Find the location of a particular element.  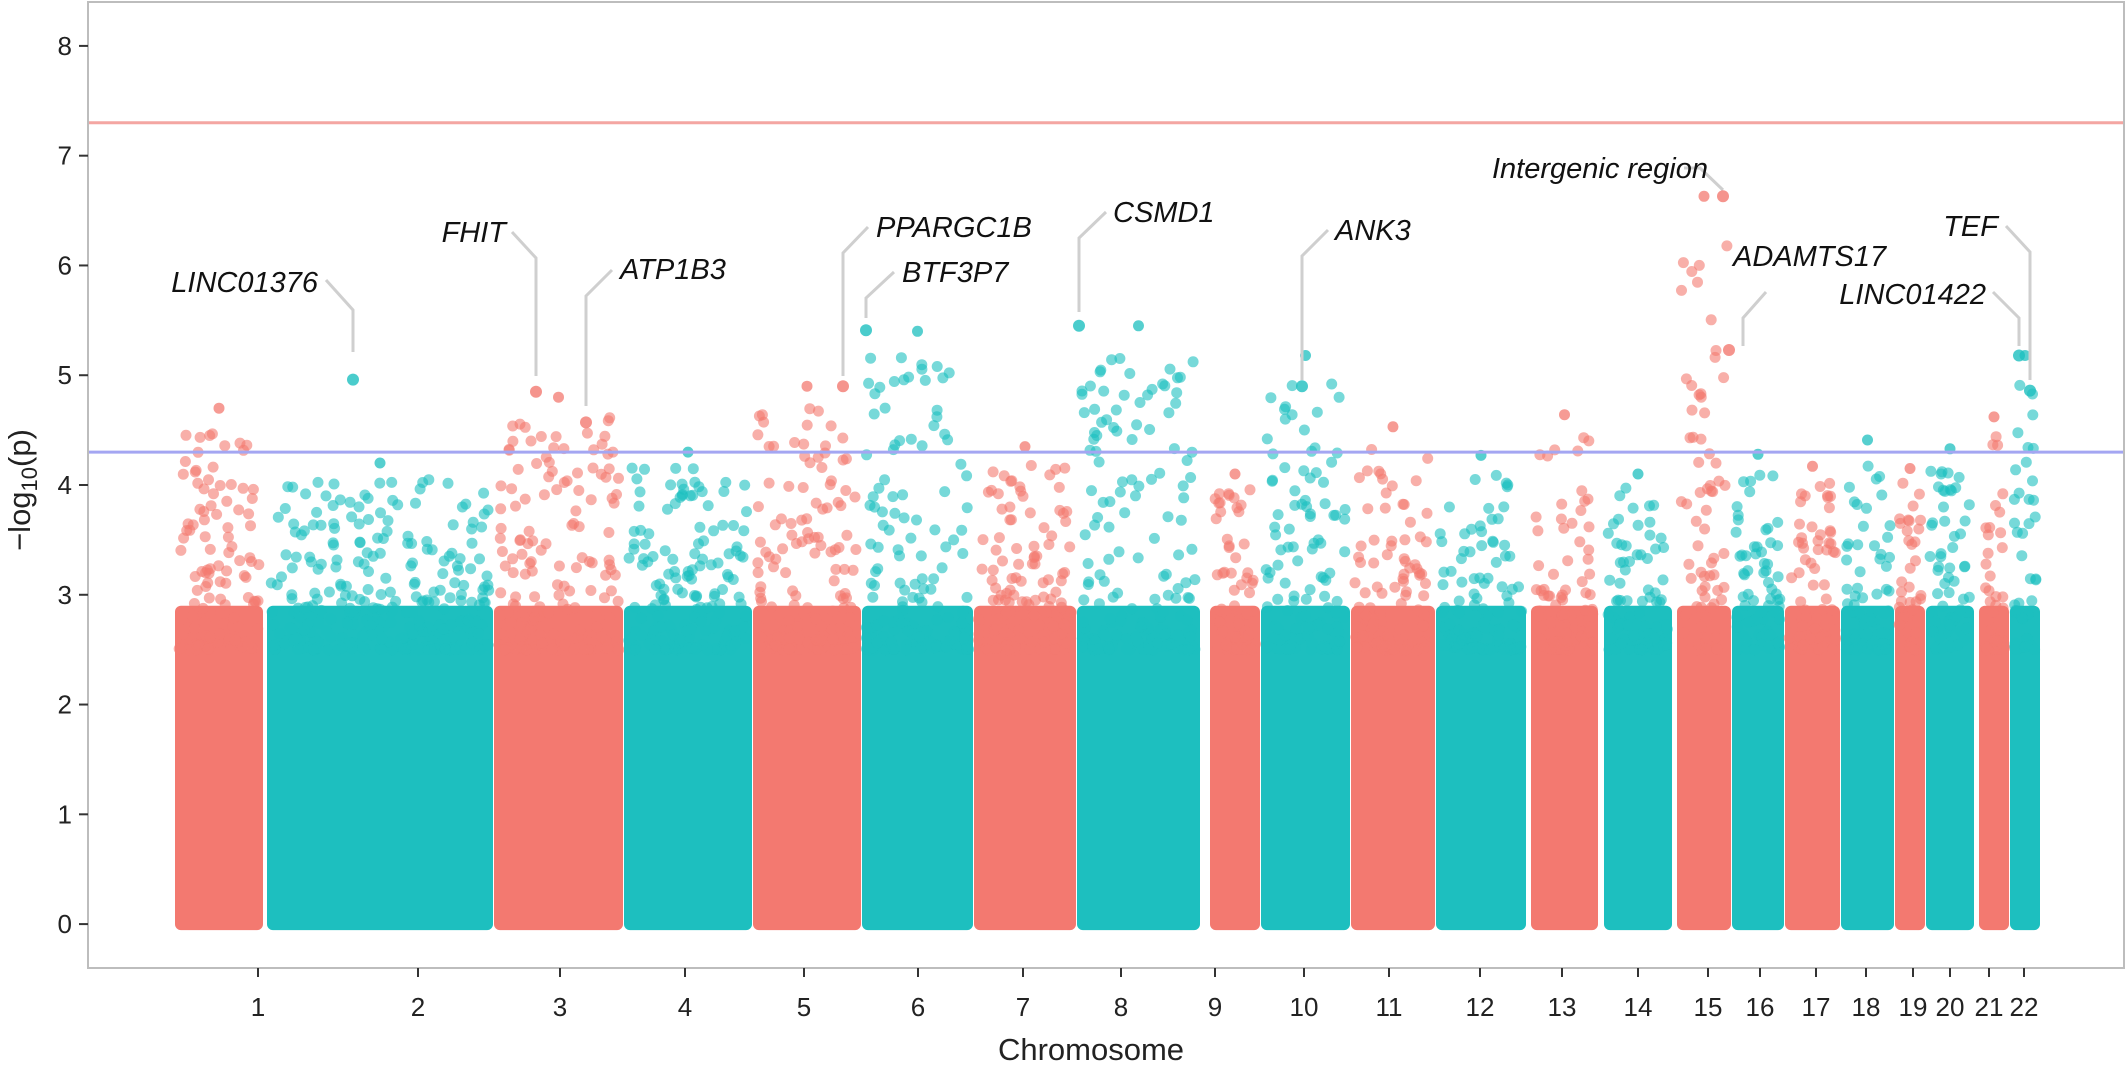

chromosome-10-point-mass is located at coordinates (1305, 768).